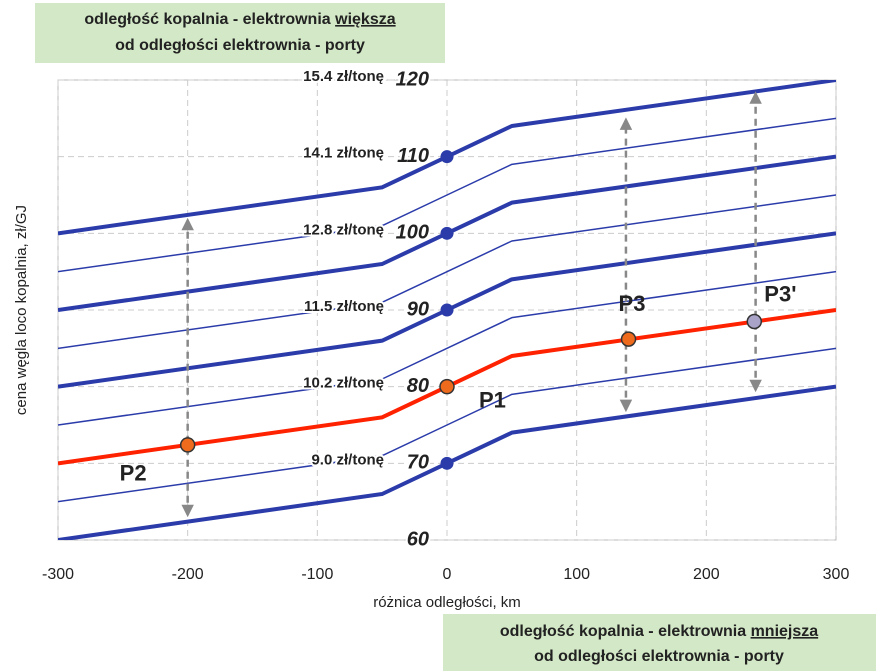 The height and width of the screenshot is (671, 876). What do you see at coordinates (447, 574) in the screenshot?
I see `x-tick-label: 0` at bounding box center [447, 574].